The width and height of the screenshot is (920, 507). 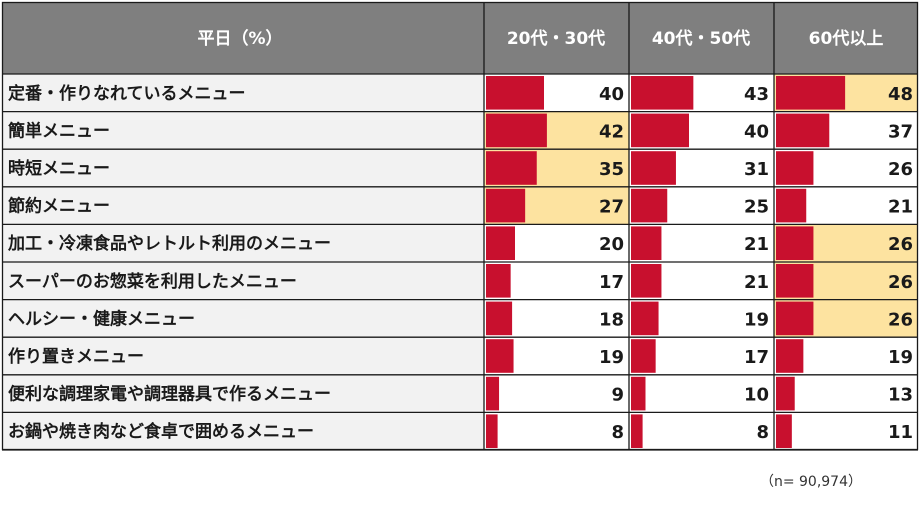 What do you see at coordinates (900, 207) in the screenshot?
I see `data-label-60s-plus: 21` at bounding box center [900, 207].